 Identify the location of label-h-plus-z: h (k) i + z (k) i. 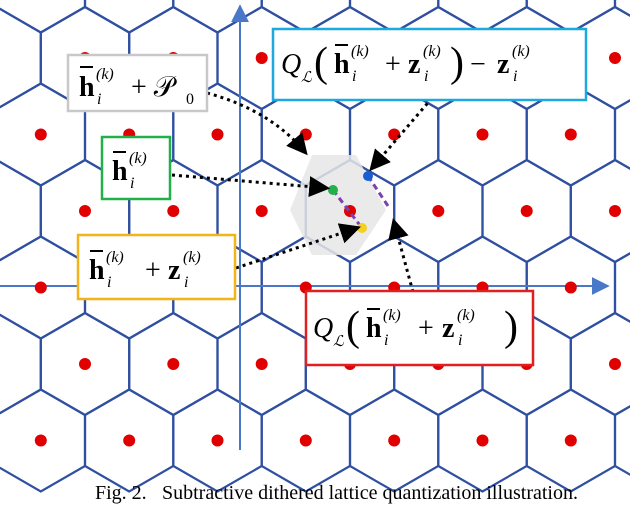
(156, 267).